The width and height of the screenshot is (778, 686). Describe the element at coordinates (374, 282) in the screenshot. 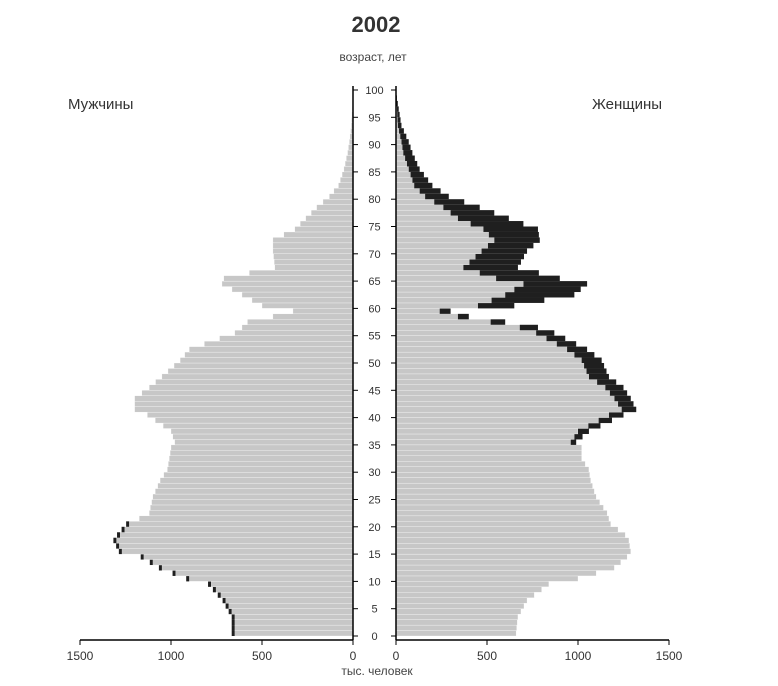

I see `age-tick-label-65: 65` at that location.